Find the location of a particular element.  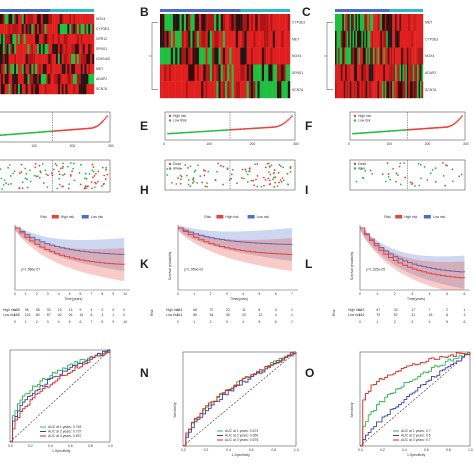

p-value: p=1.959e-02 is located at coordinates (193, 270).